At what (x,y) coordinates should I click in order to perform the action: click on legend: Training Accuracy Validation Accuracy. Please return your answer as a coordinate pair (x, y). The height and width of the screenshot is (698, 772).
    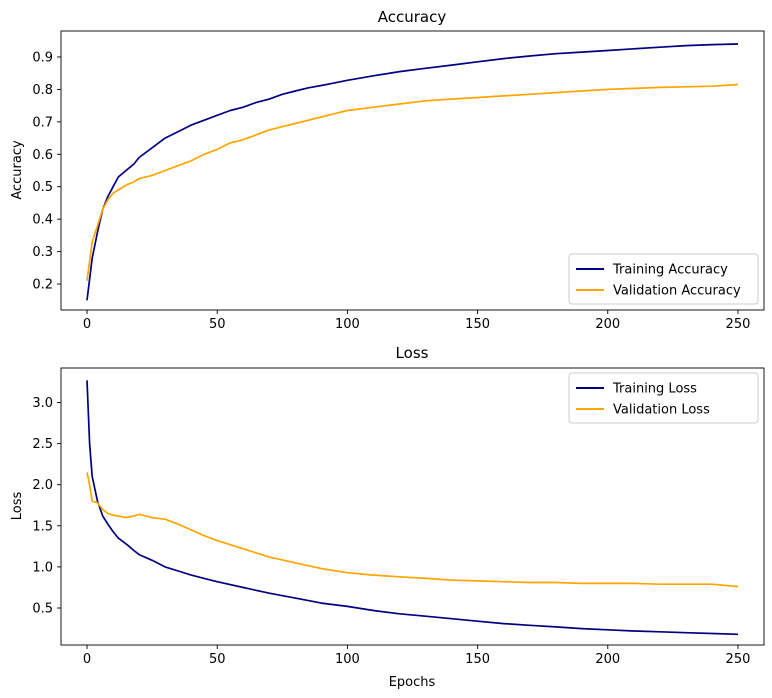
    Looking at the image, I should click on (663, 279).